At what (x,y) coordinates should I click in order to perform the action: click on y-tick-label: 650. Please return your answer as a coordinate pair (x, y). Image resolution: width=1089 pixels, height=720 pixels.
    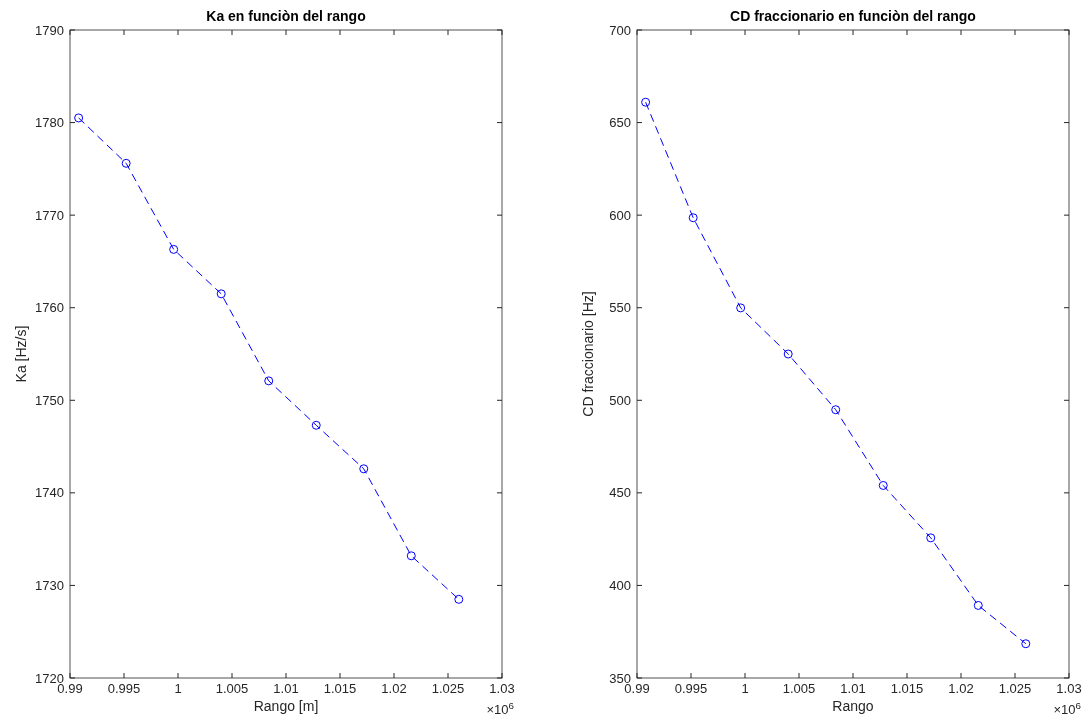
    Looking at the image, I should click on (620, 123).